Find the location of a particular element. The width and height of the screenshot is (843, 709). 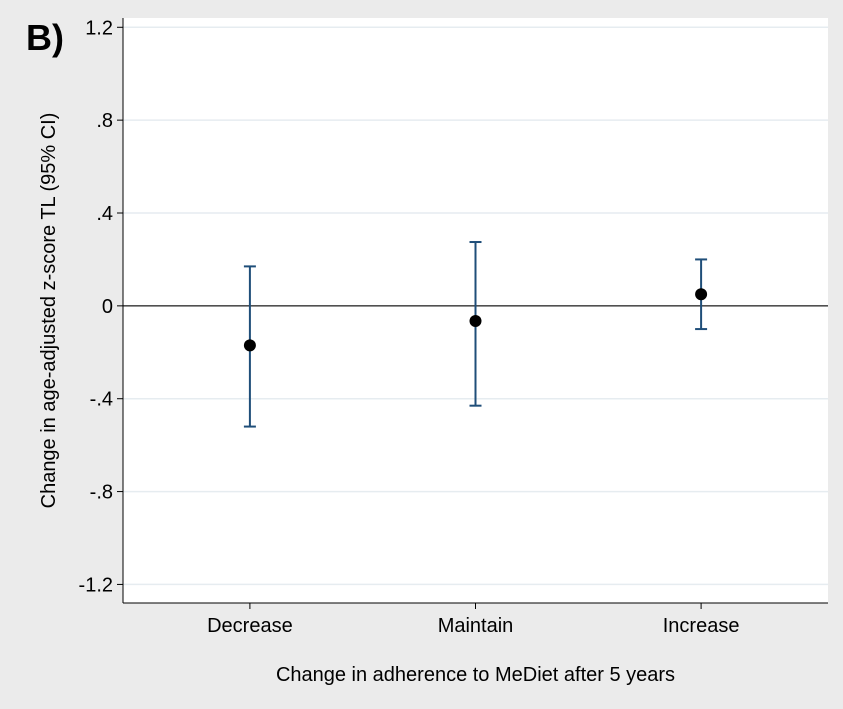

y-tick-label: .8 is located at coordinates (104, 121).